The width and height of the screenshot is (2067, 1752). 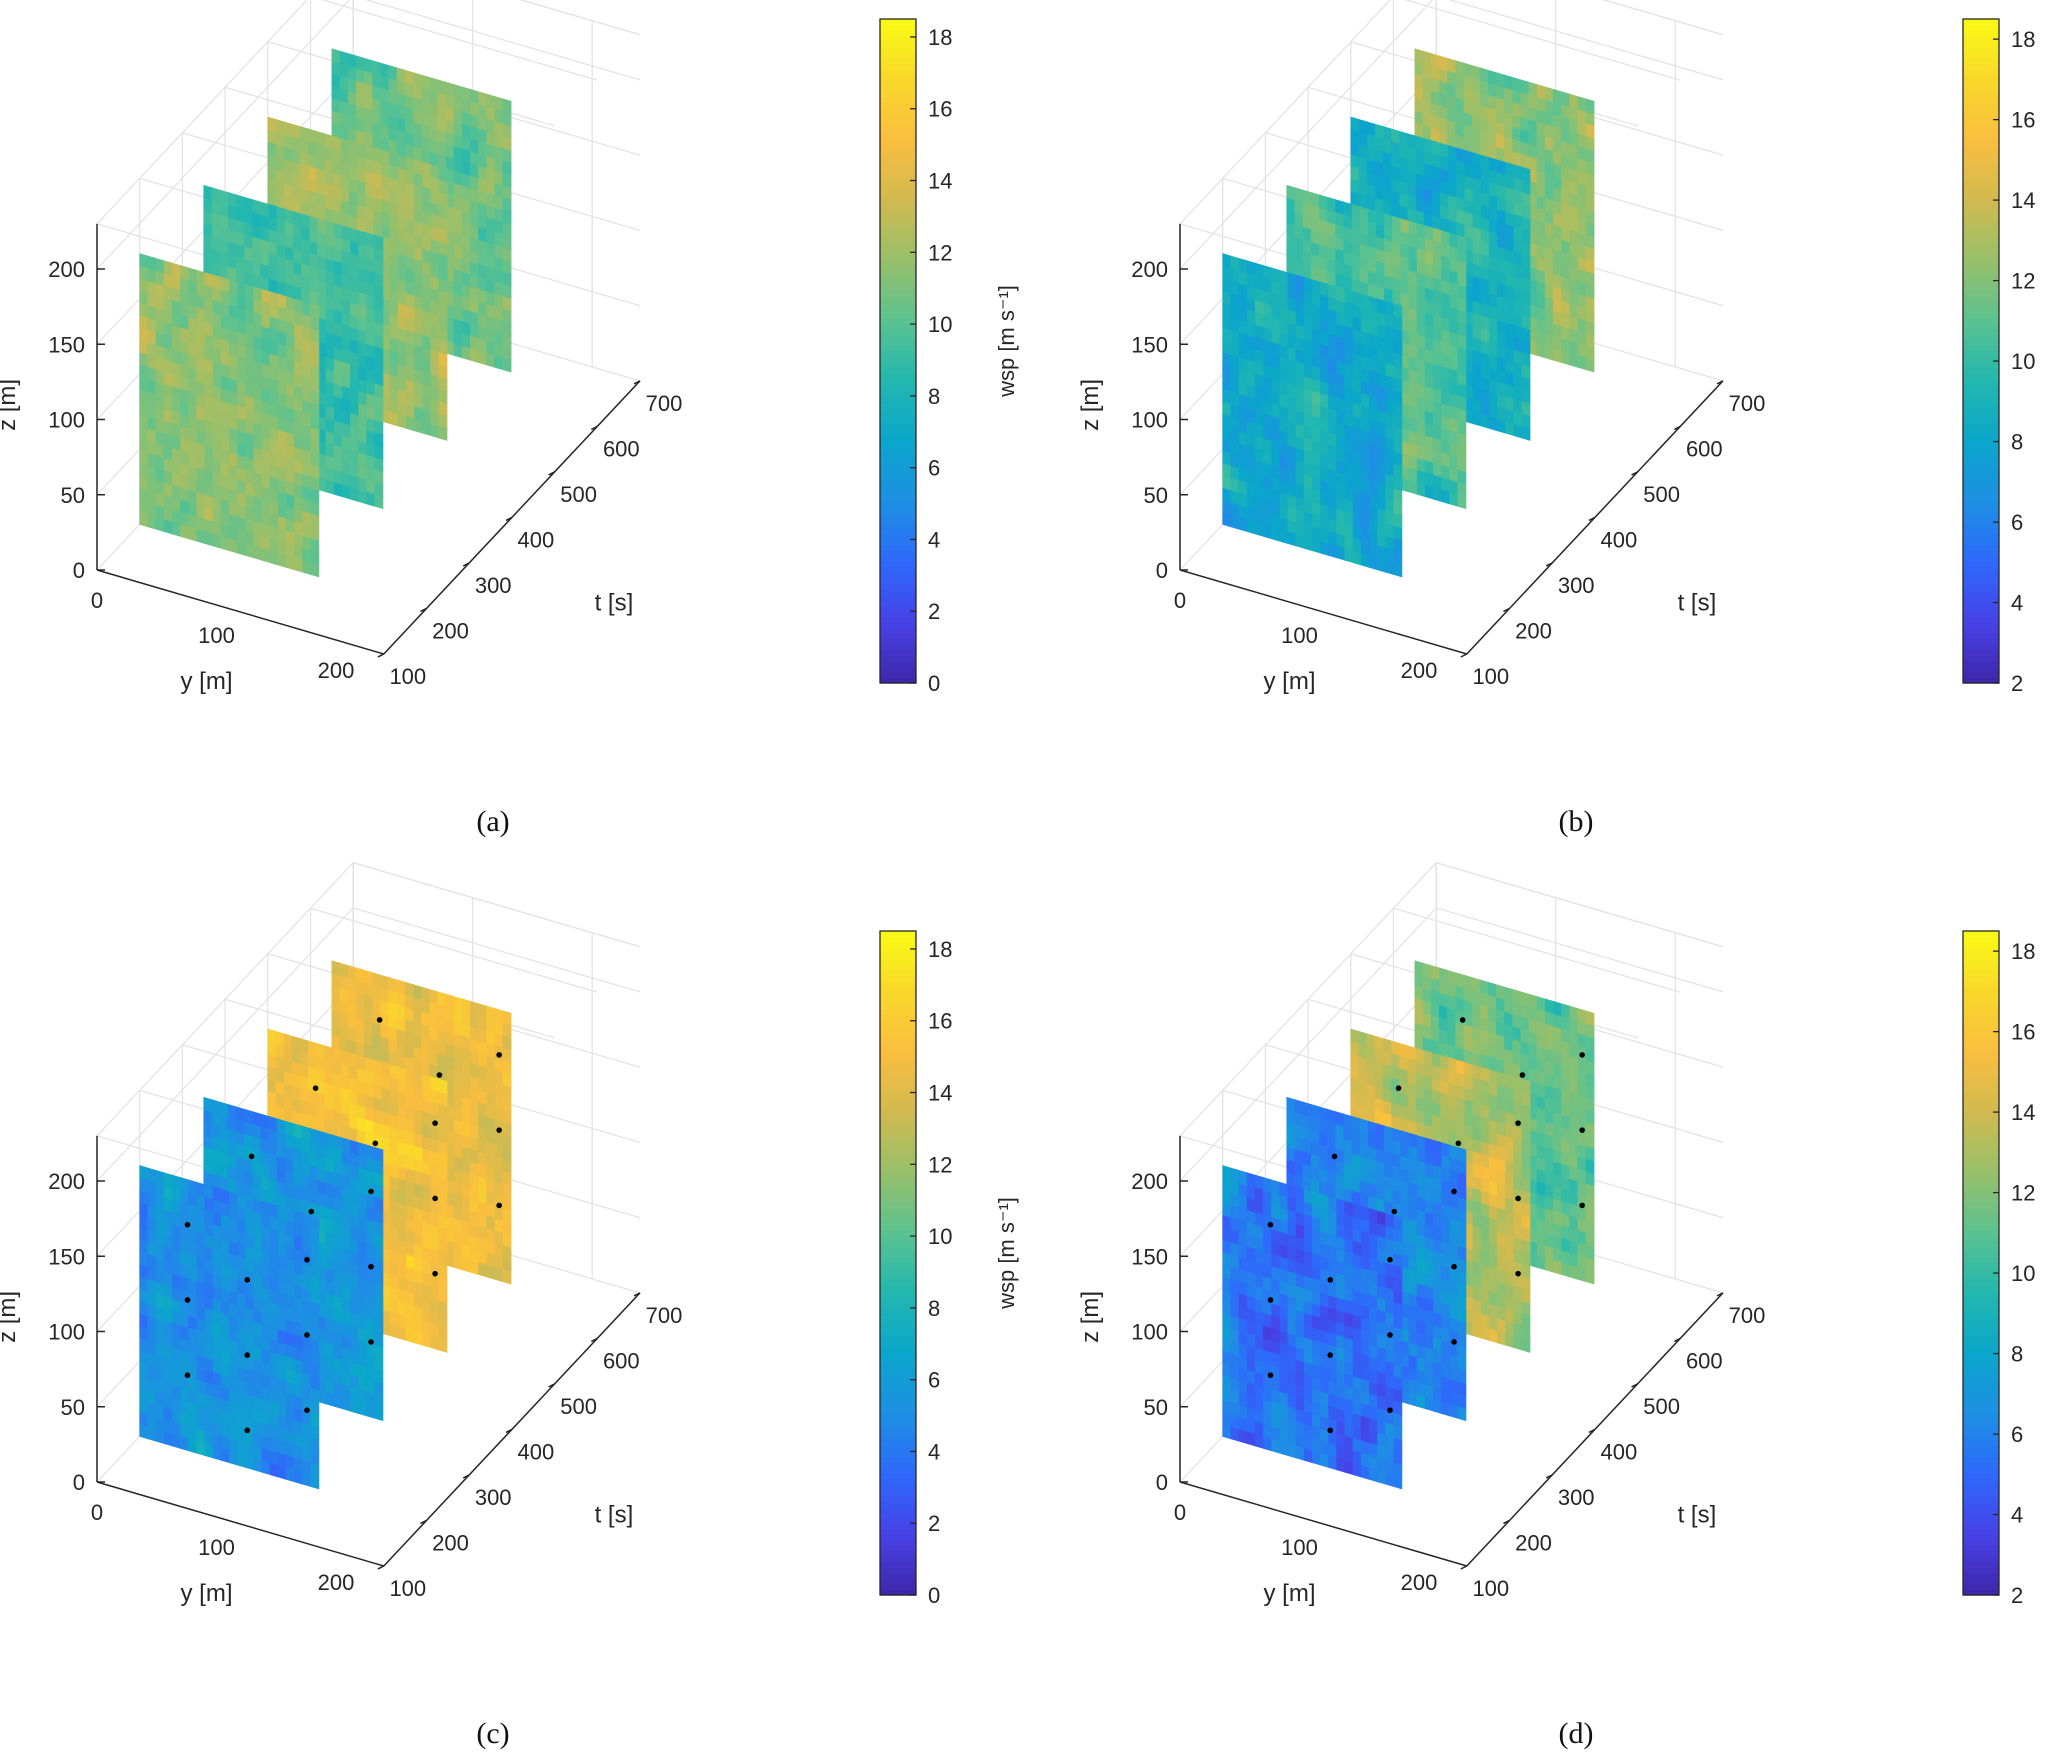 What do you see at coordinates (10, 405) in the screenshot?
I see `z-axis-label: z [m]` at bounding box center [10, 405].